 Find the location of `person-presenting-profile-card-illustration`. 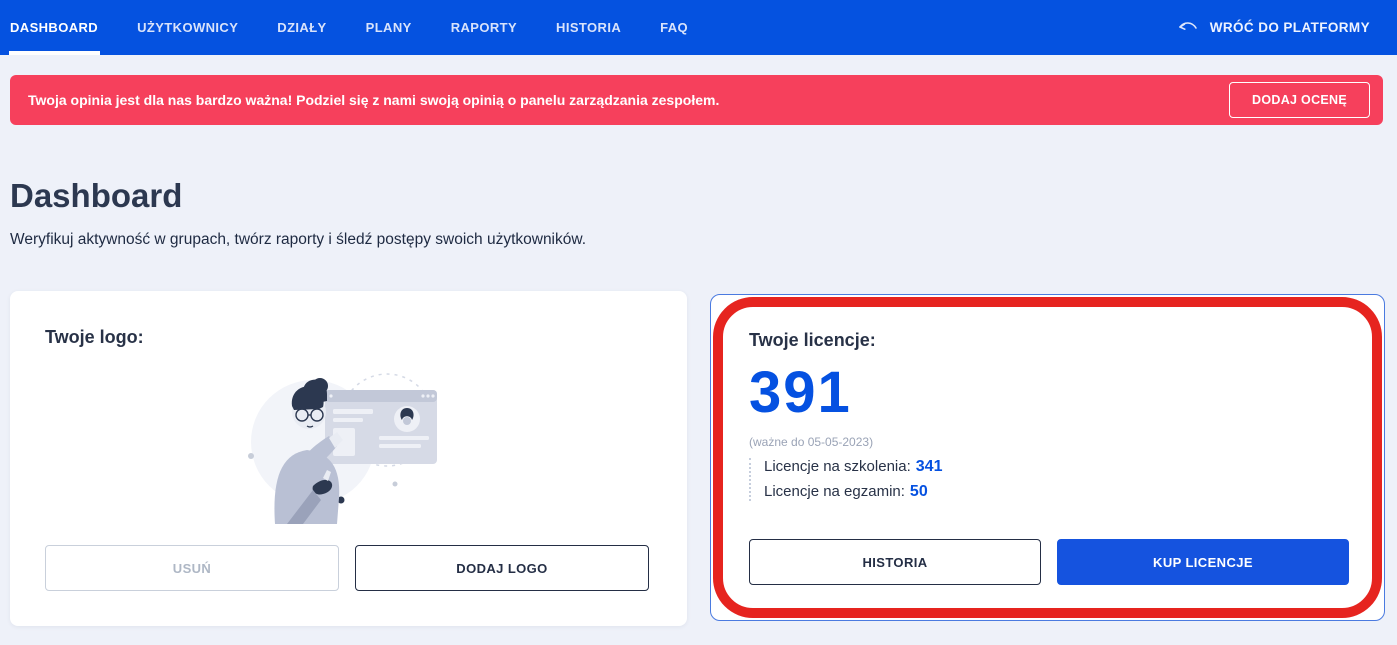

person-presenting-profile-card-illustration is located at coordinates (347, 446).